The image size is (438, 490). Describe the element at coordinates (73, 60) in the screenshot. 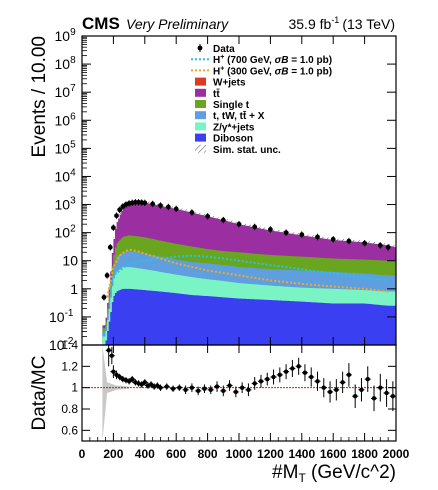

I see `y-tick-exp: 8` at that location.